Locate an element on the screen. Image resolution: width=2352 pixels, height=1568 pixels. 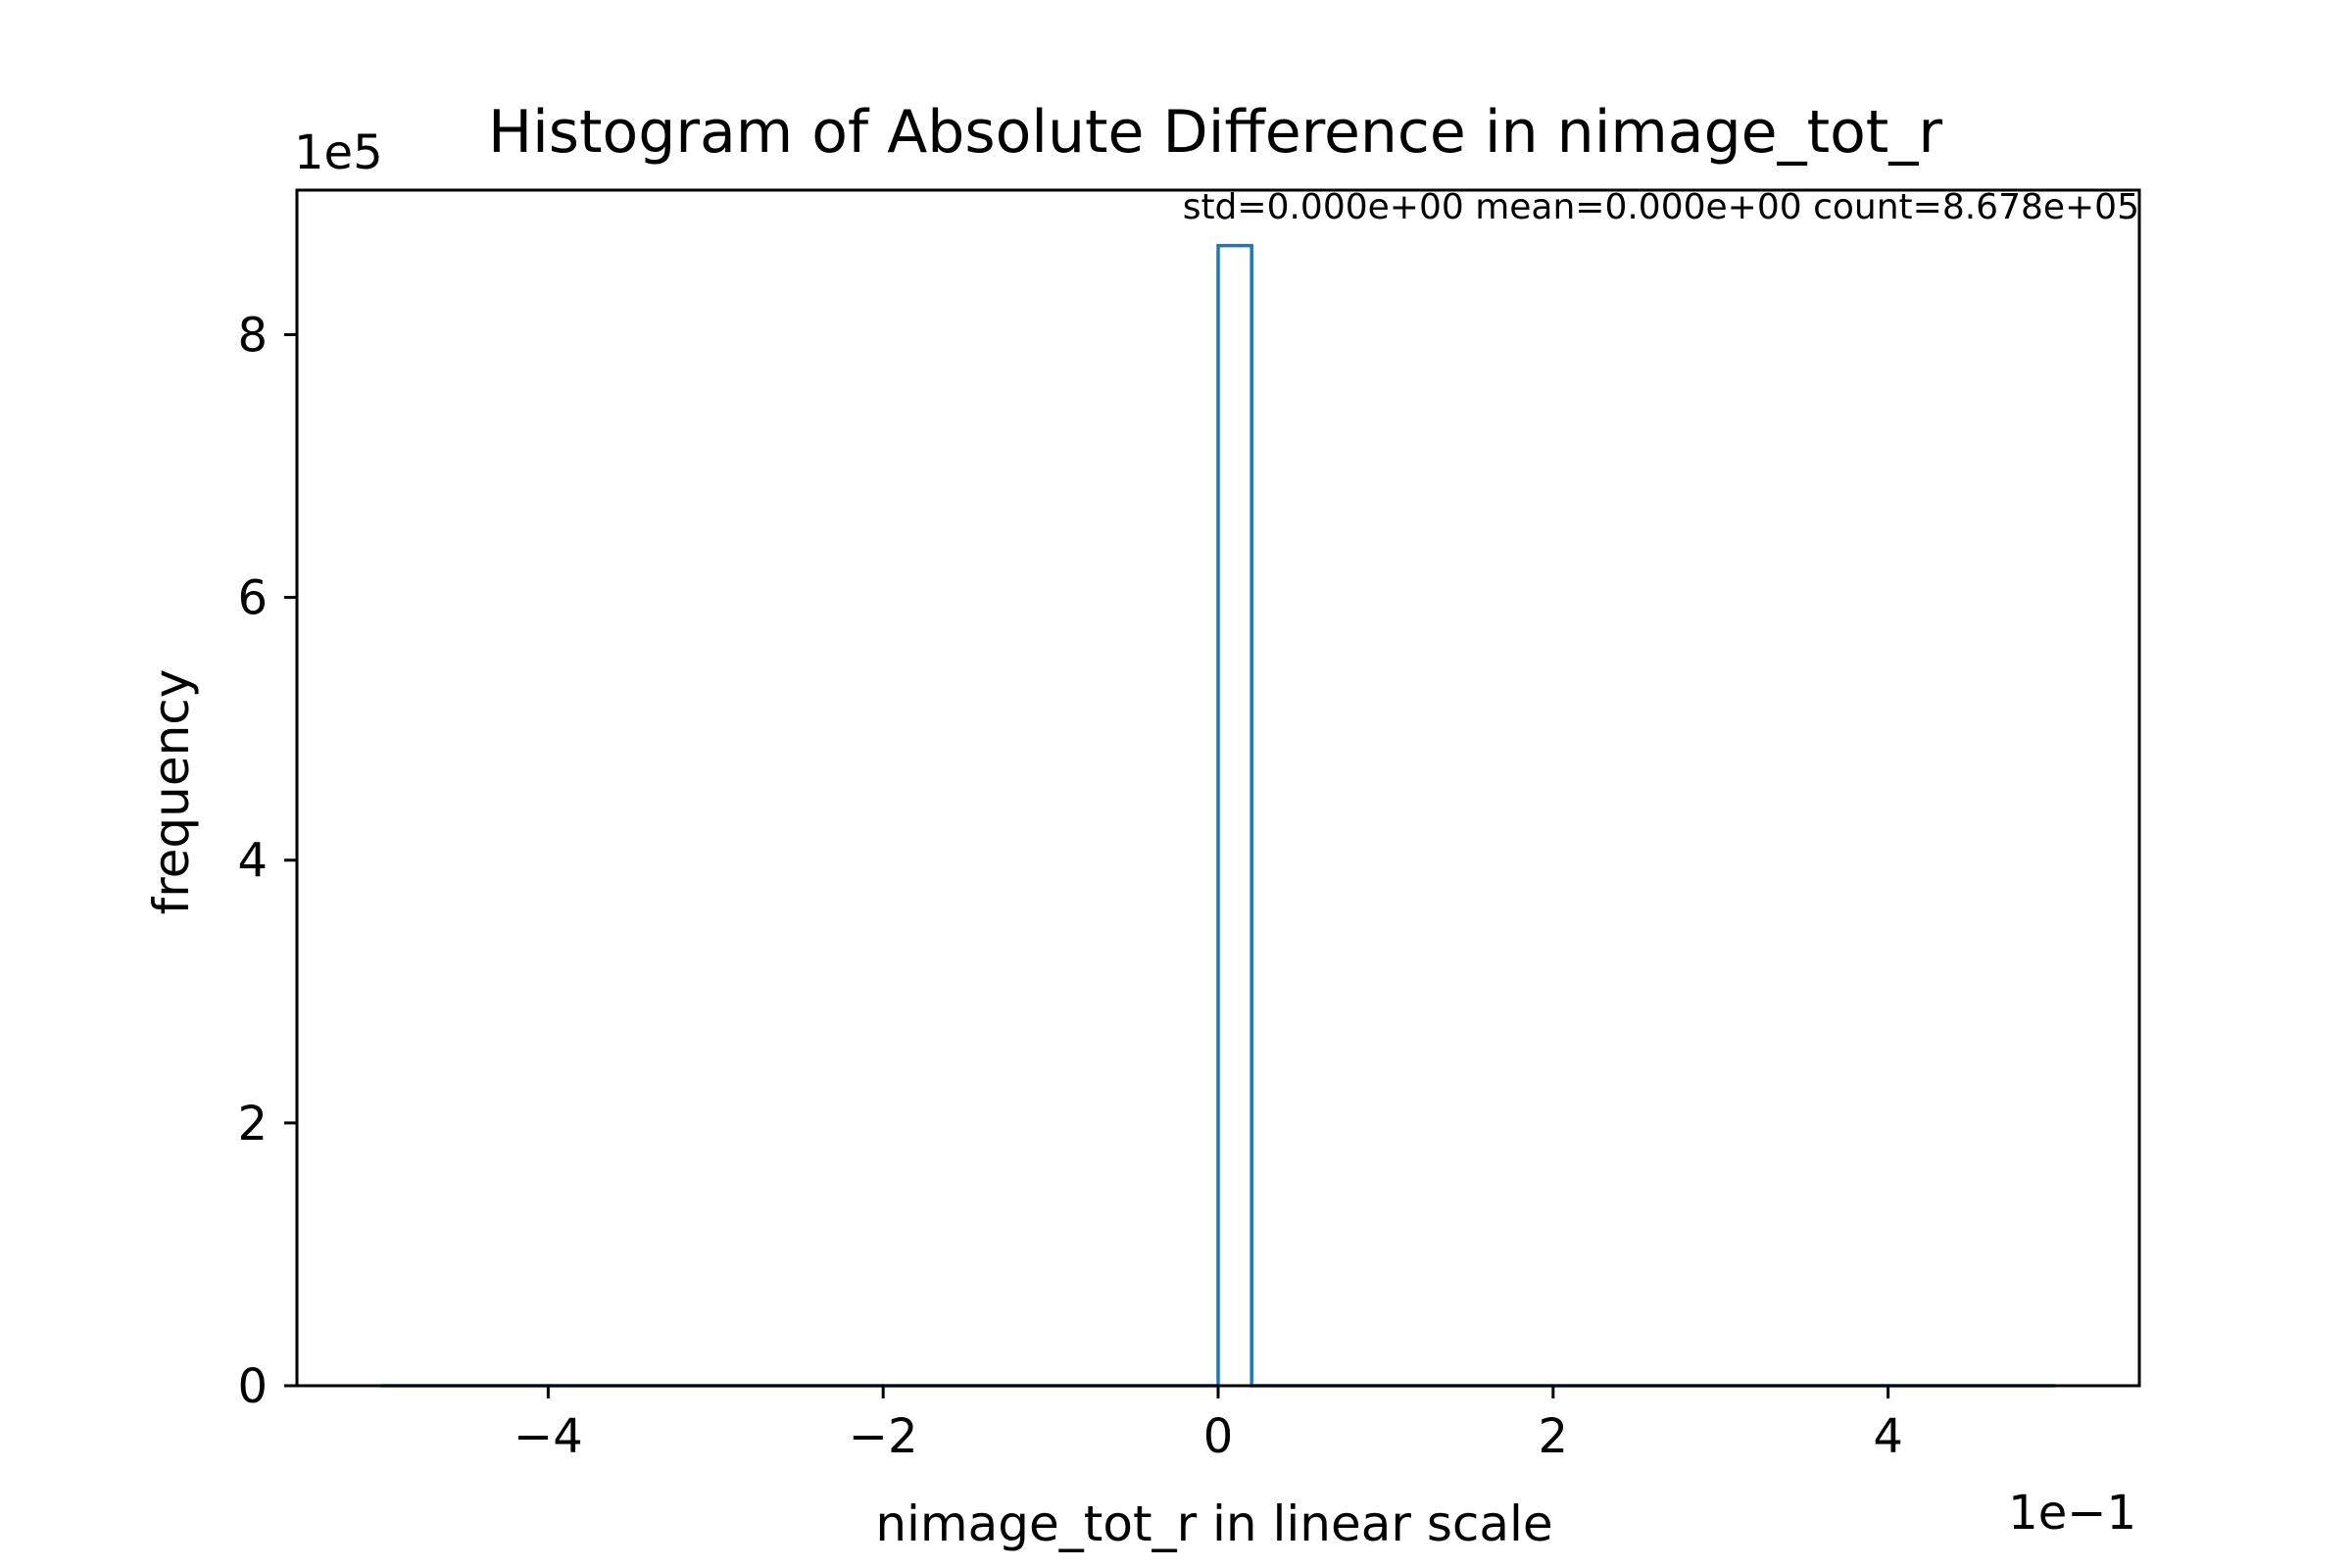
x-tick-label: −4 is located at coordinates (548, 1436).